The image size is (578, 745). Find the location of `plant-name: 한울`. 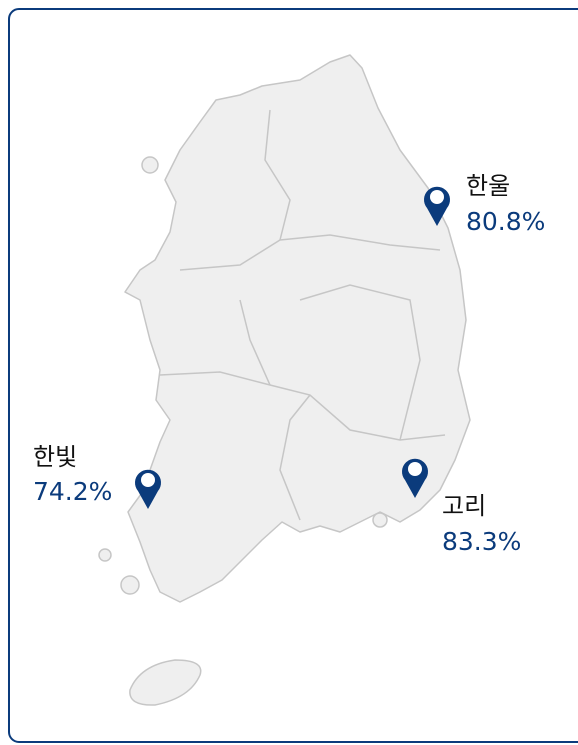

plant-name: 한울 is located at coordinates (488, 186).